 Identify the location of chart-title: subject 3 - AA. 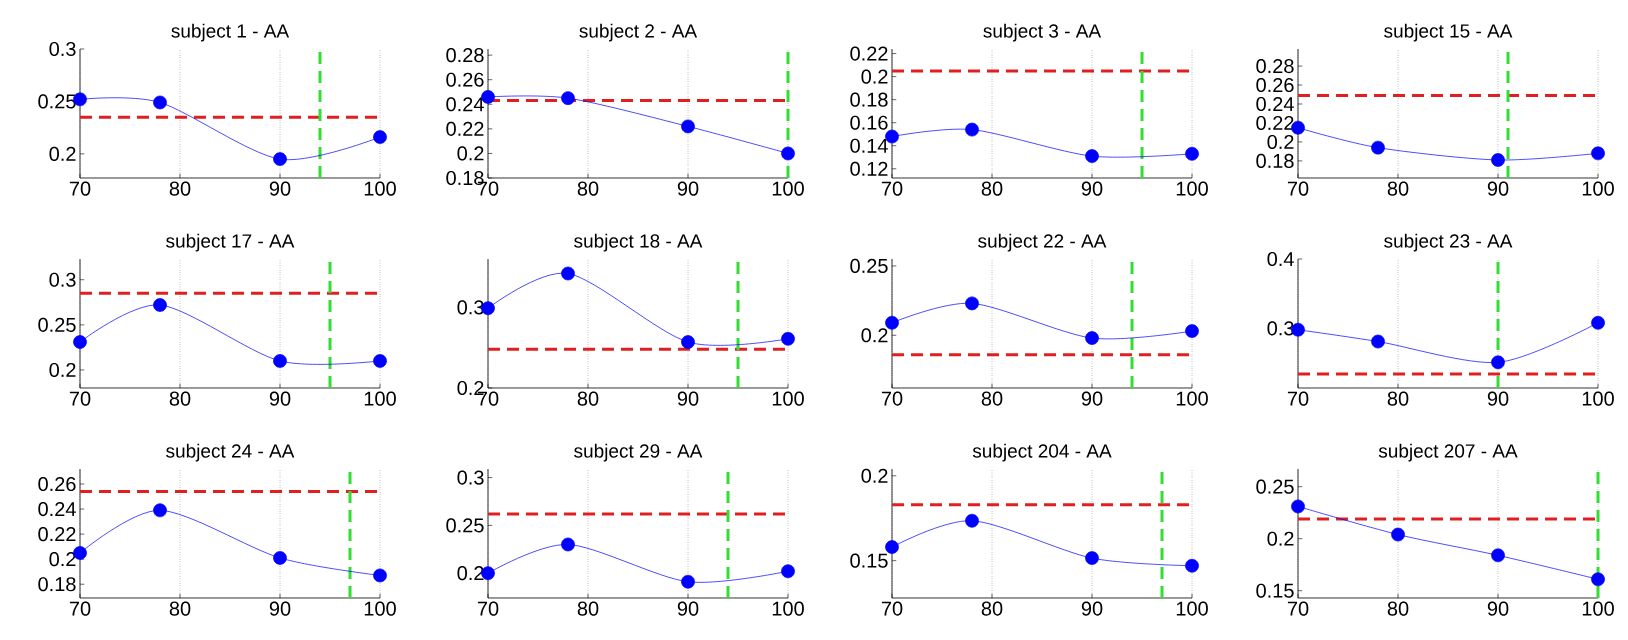
(1042, 32).